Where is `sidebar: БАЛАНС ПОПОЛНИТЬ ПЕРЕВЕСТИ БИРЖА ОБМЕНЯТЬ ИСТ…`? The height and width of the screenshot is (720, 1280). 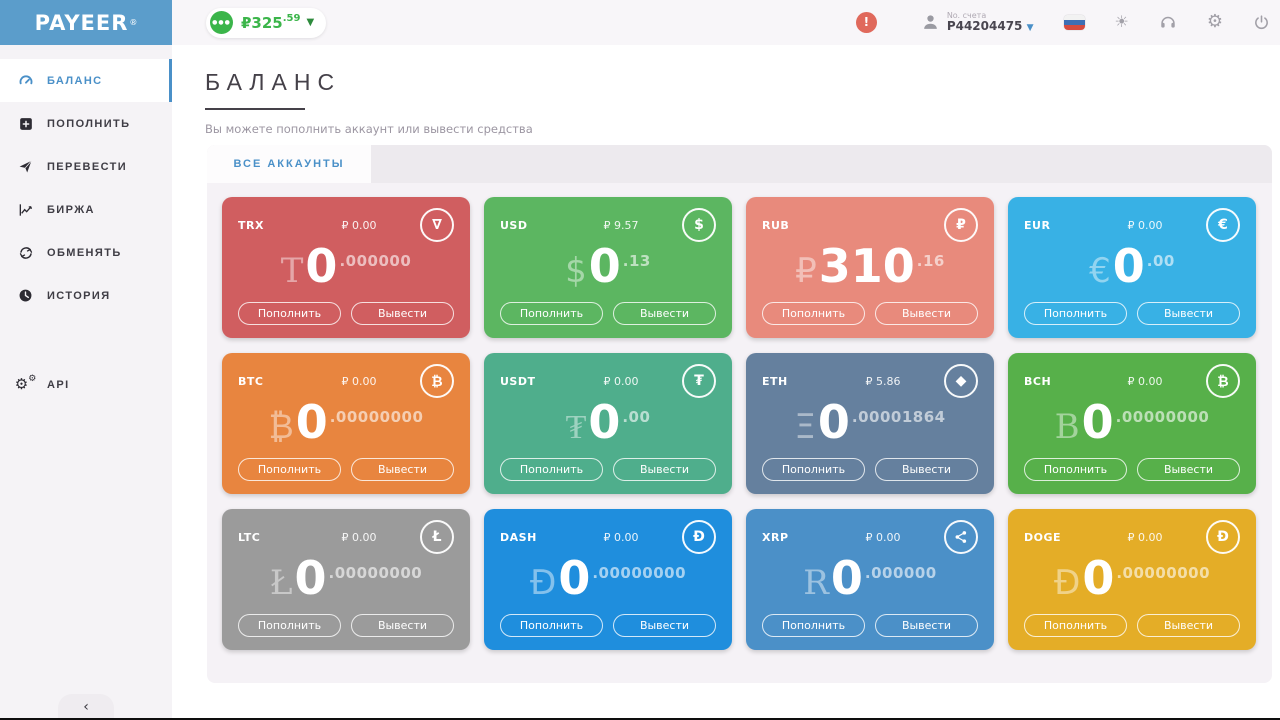
sidebar: БАЛАНС ПОПОЛНИТЬ ПЕРЕВЕСТИ БИРЖА ОБМЕНЯТЬ ИСТ… is located at coordinates (86, 382).